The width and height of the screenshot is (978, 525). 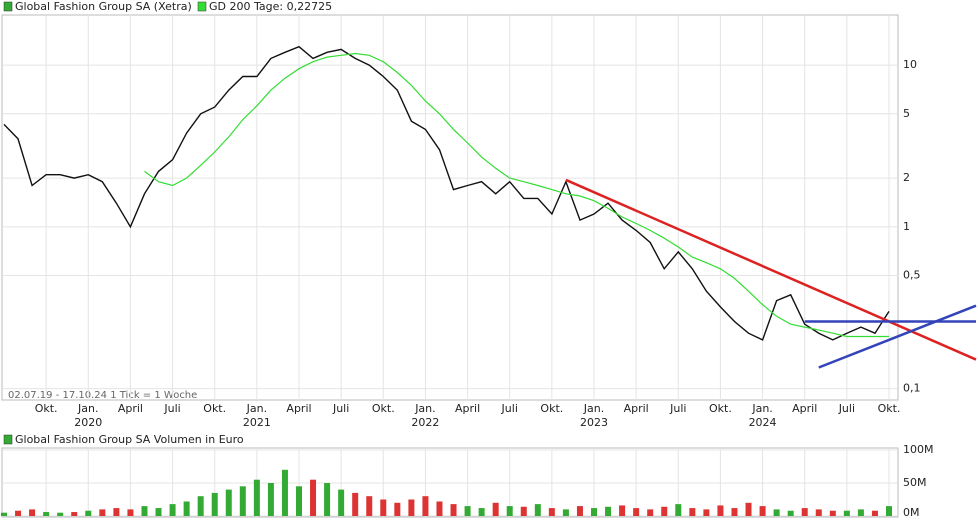 What do you see at coordinates (906, 177) in the screenshot?
I see `y-tick-label: 2` at bounding box center [906, 177].